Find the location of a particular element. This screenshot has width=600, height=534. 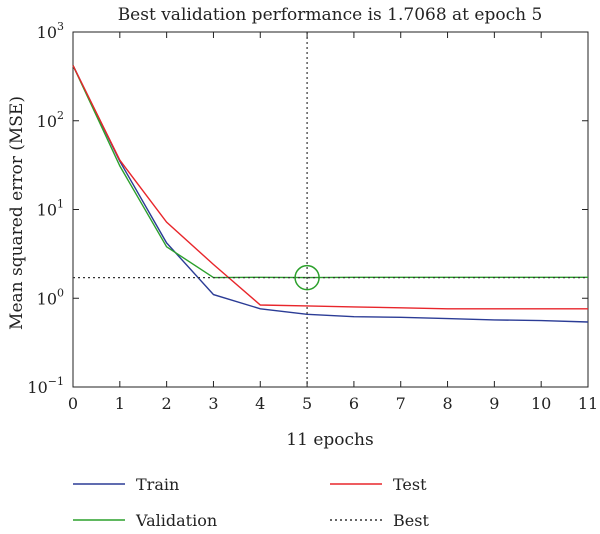

x-tick-label: 7 is located at coordinates (401, 403).